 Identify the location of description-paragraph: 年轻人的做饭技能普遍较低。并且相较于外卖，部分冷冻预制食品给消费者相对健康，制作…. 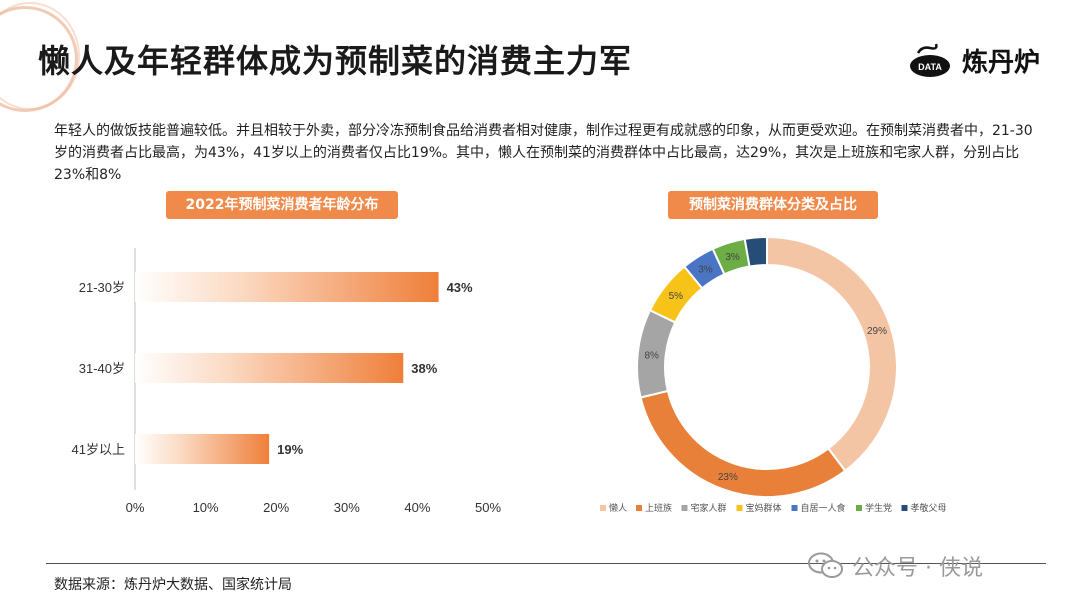
(543, 153).